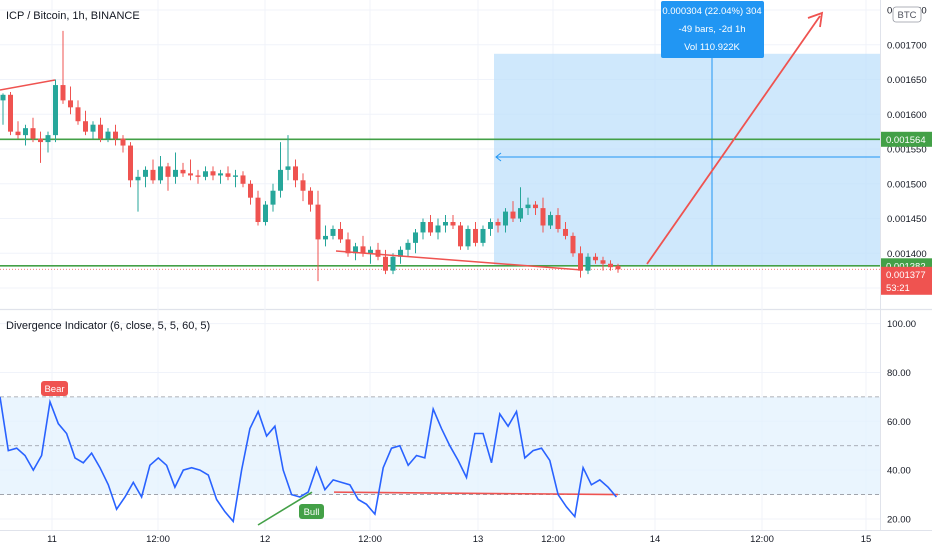 This screenshot has height=555, width=932. What do you see at coordinates (712, 47) in the screenshot?
I see `measure-tooltip-volume: Vol 110.922K` at bounding box center [712, 47].